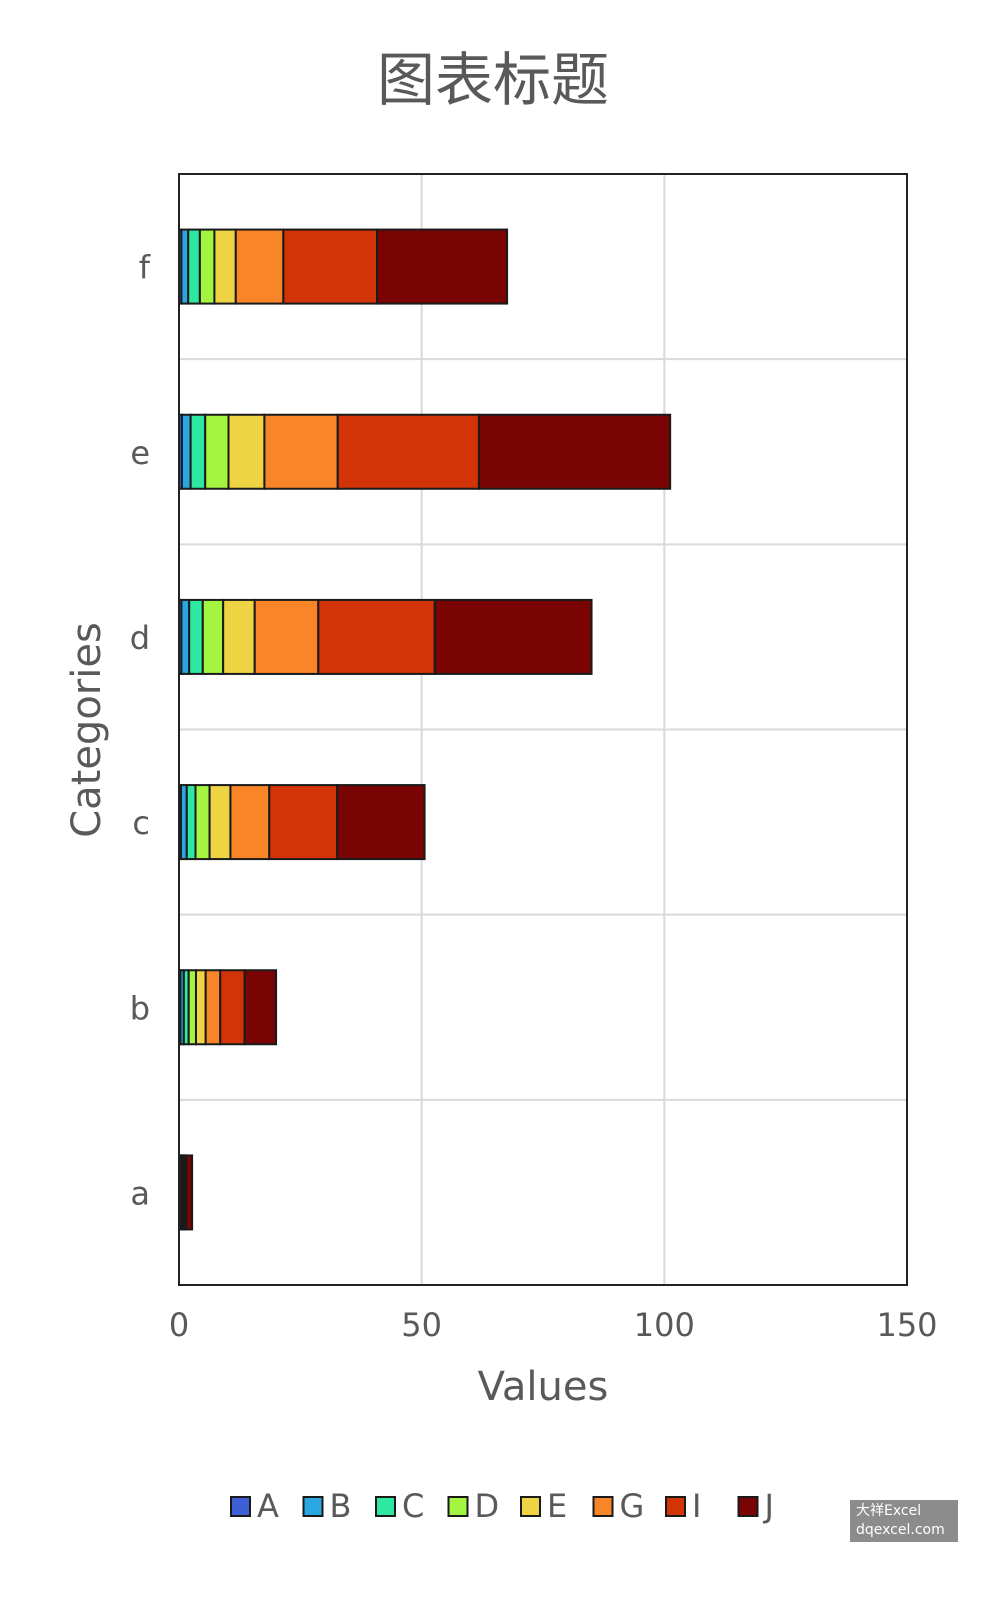 The width and height of the screenshot is (1008, 1608). Describe the element at coordinates (141, 823) in the screenshot. I see `y-tick-label-c: c` at that location.